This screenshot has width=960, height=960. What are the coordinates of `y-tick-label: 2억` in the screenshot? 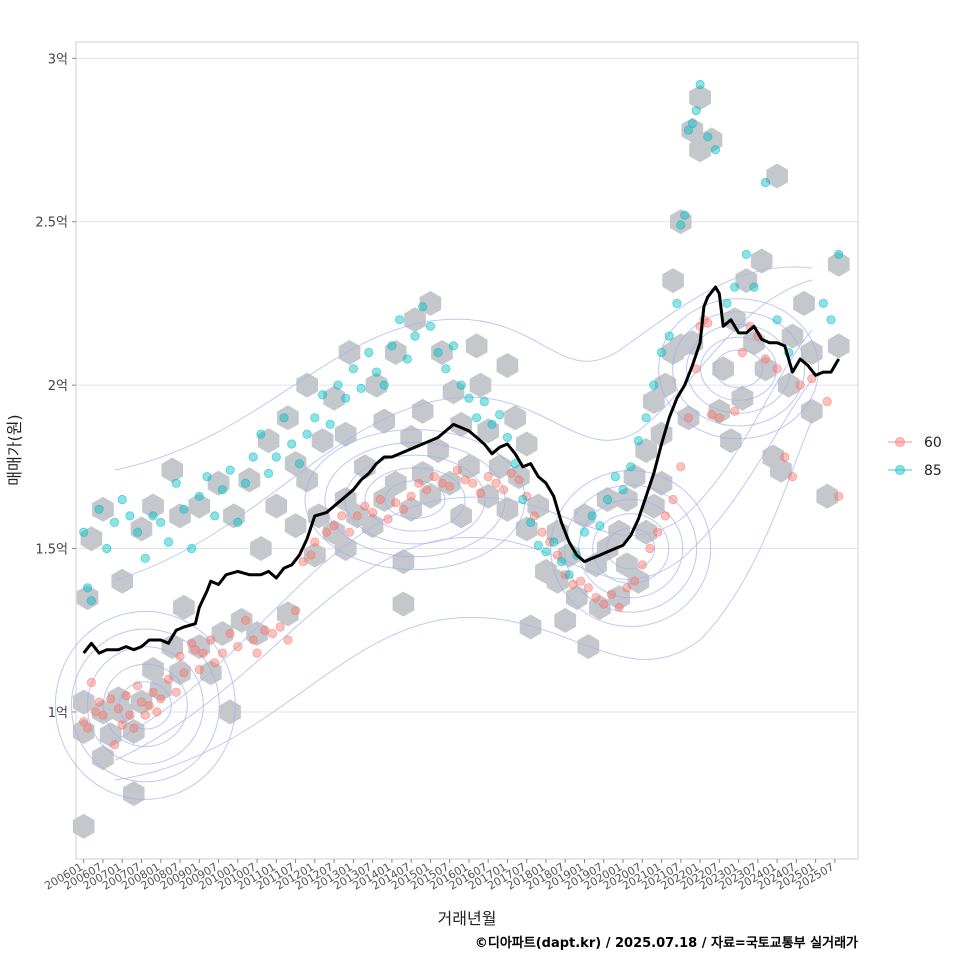 It's located at (58, 386).